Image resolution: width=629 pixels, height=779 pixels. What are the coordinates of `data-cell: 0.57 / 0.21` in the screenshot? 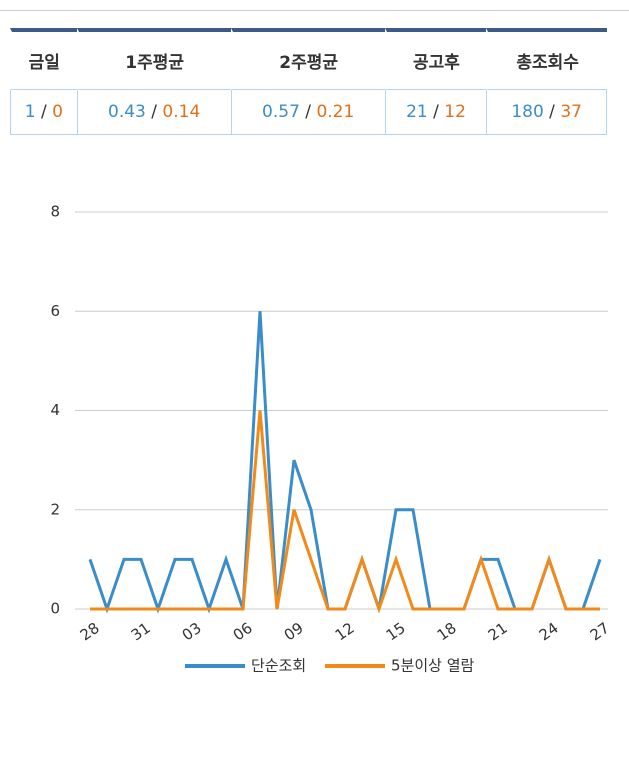 It's located at (307, 112).